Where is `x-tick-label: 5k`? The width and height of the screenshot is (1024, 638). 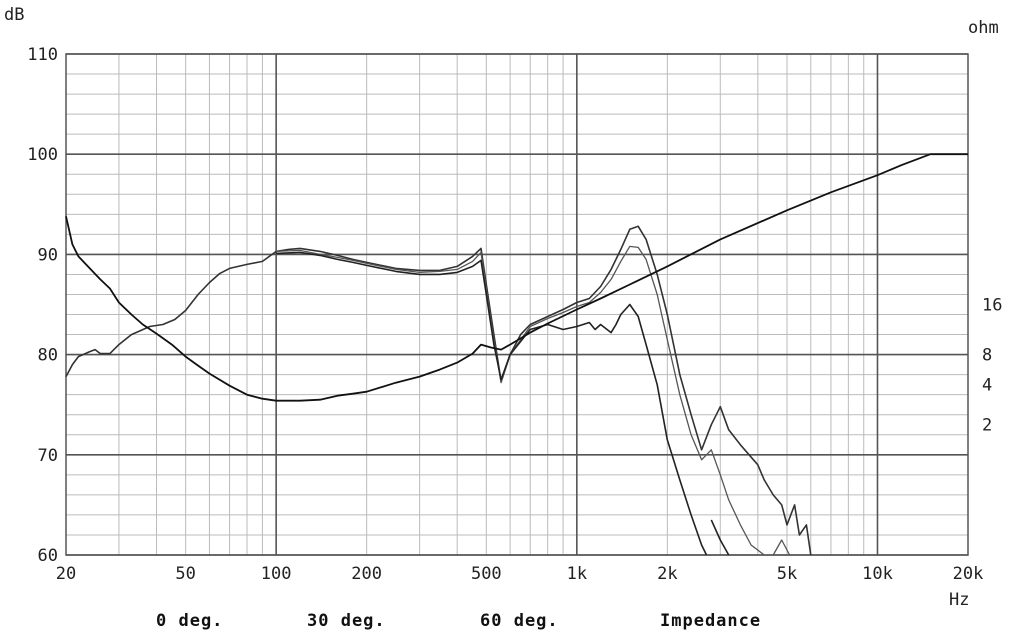 x-tick-label: 5k is located at coordinates (787, 574).